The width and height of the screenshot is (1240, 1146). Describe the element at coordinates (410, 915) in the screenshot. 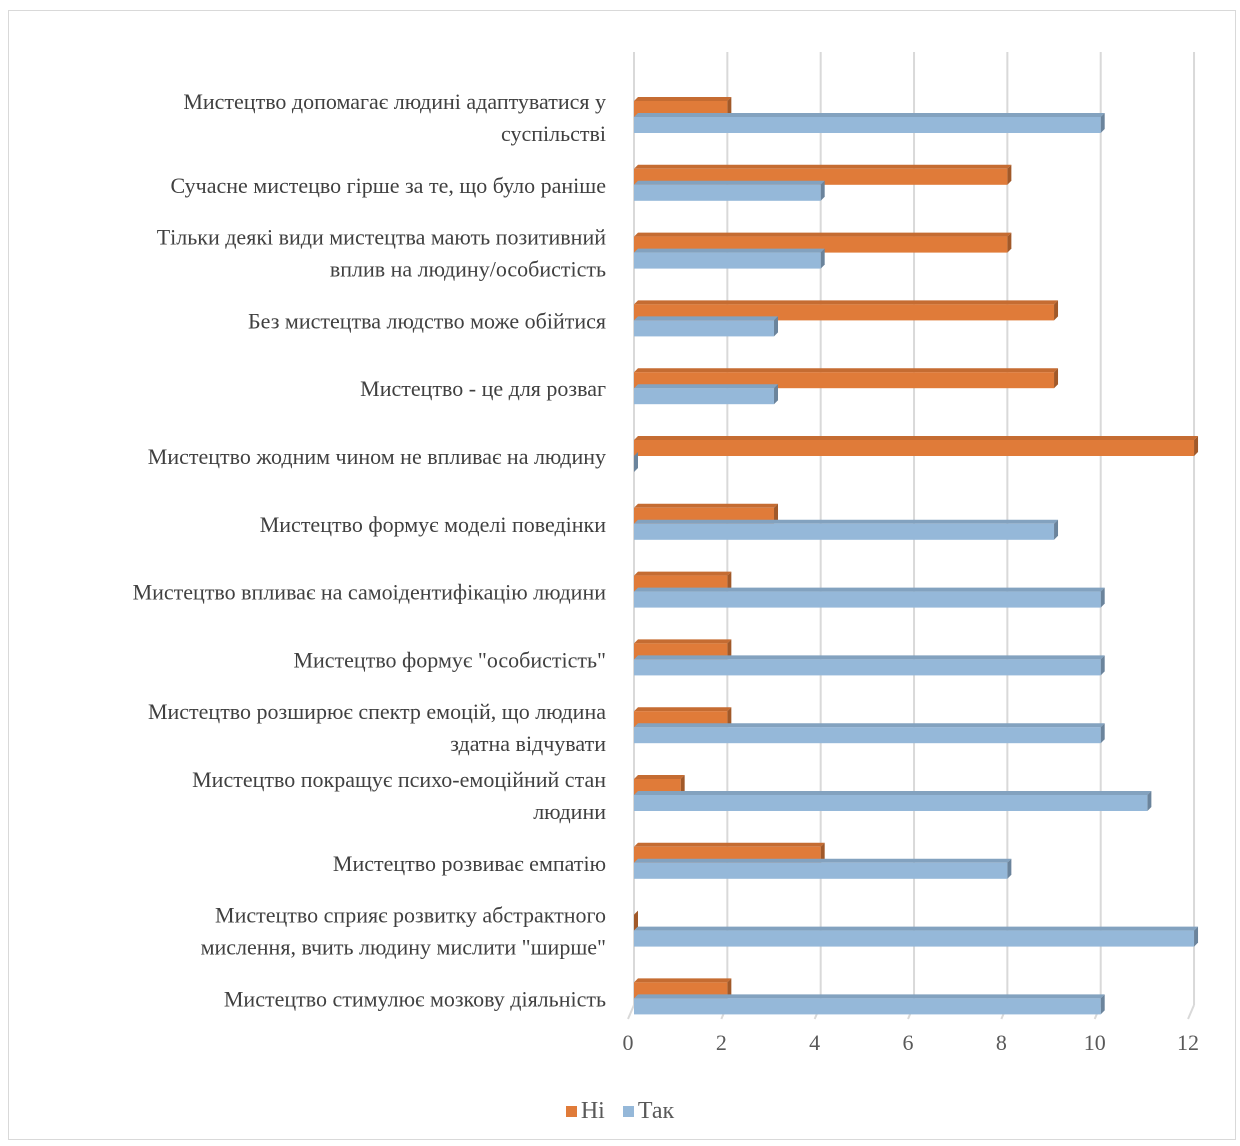

I see `category-label: Мистецтво сприяє розвитку абстрактного` at that location.